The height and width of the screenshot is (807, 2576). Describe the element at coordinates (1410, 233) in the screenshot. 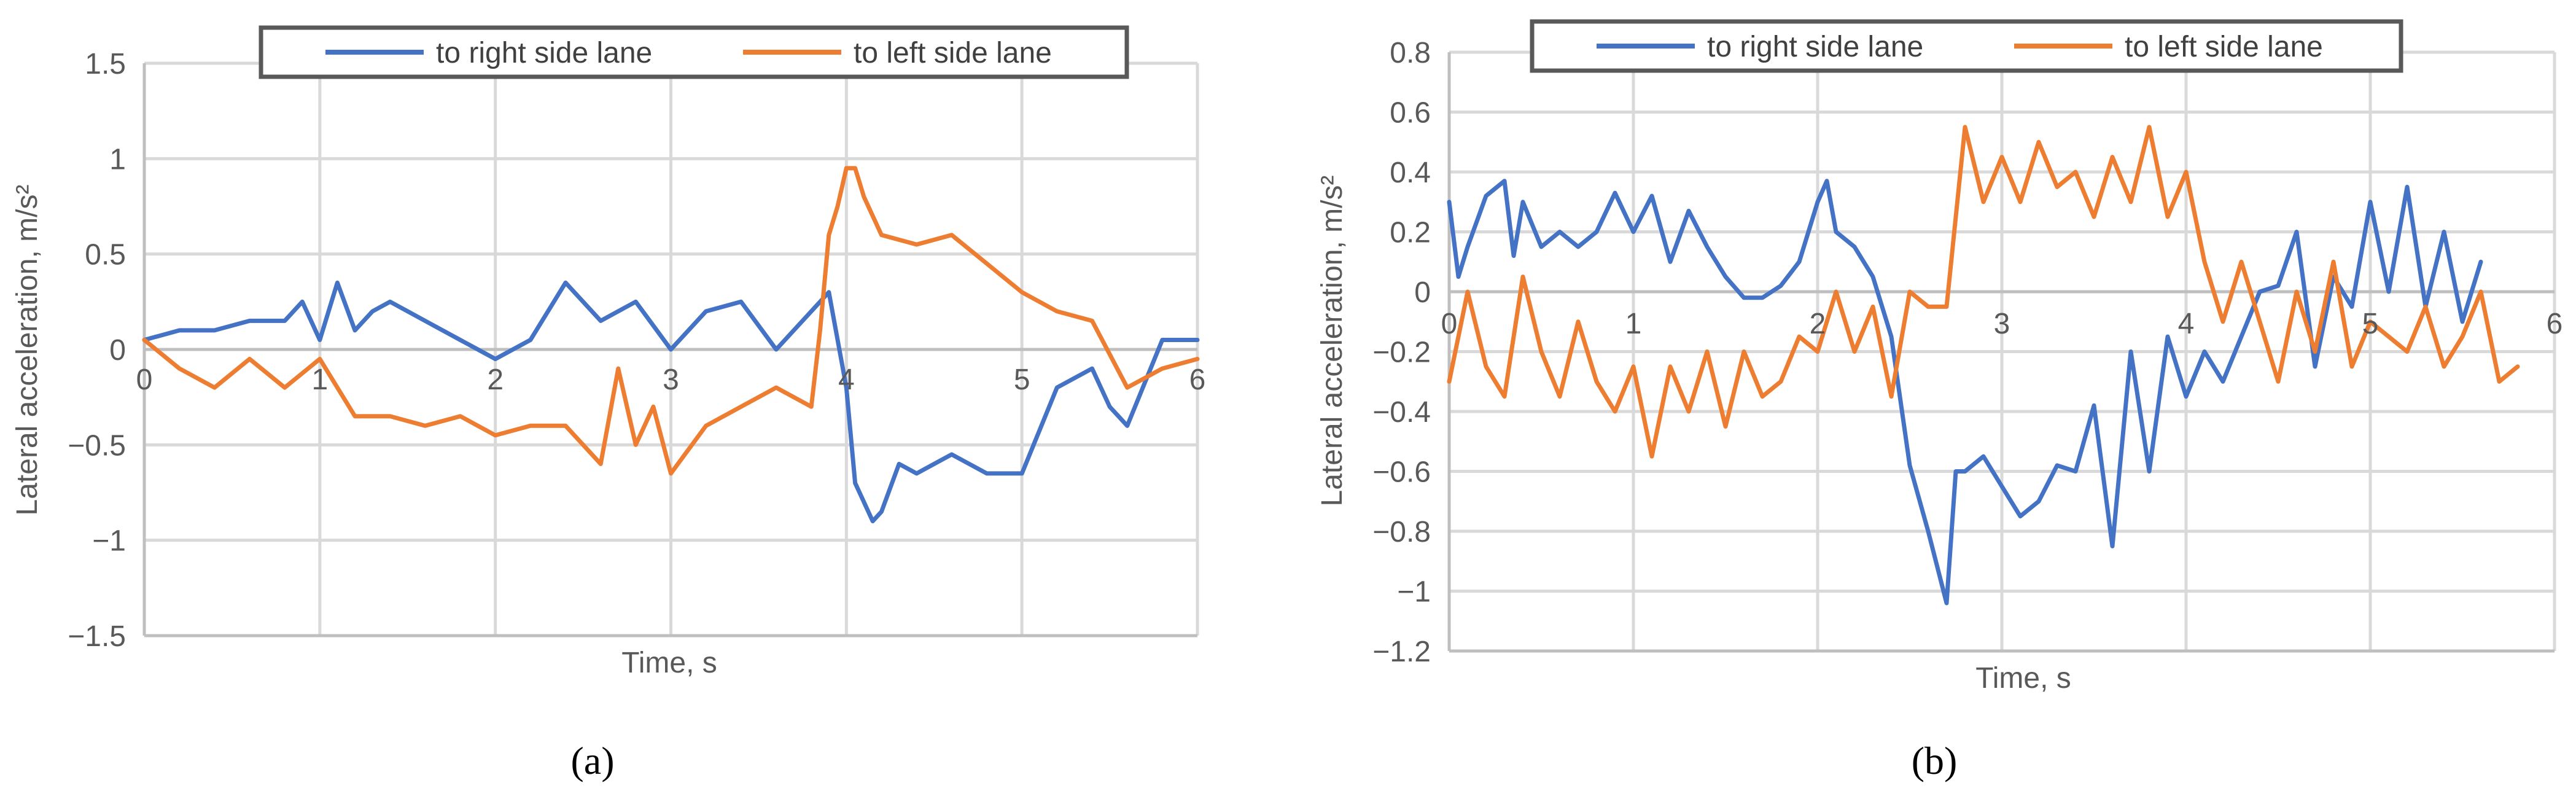

I see `y-tick-label: 0.2` at that location.